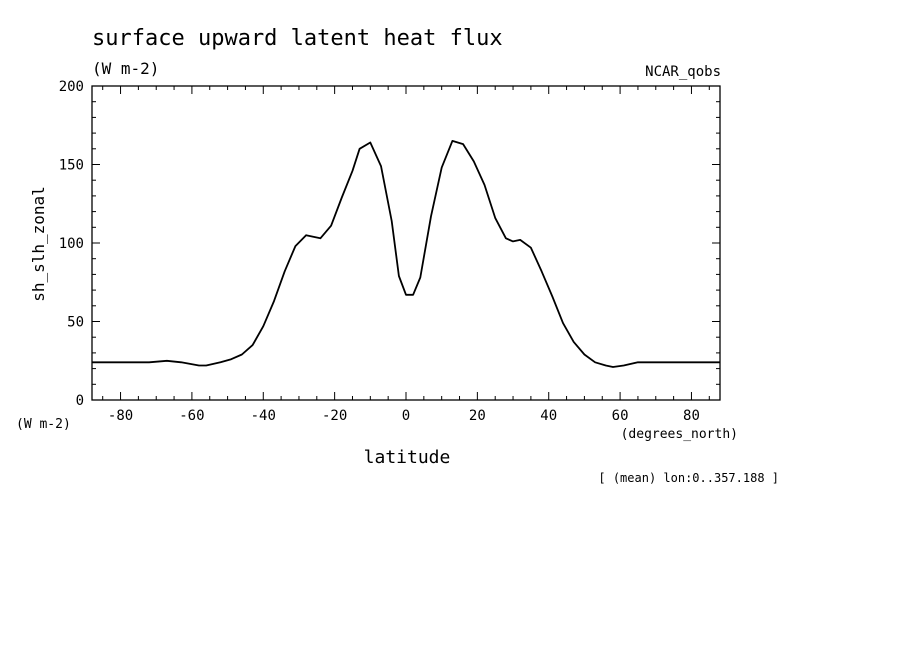  I want to click on y-tick-label: 200, so click(71, 87).